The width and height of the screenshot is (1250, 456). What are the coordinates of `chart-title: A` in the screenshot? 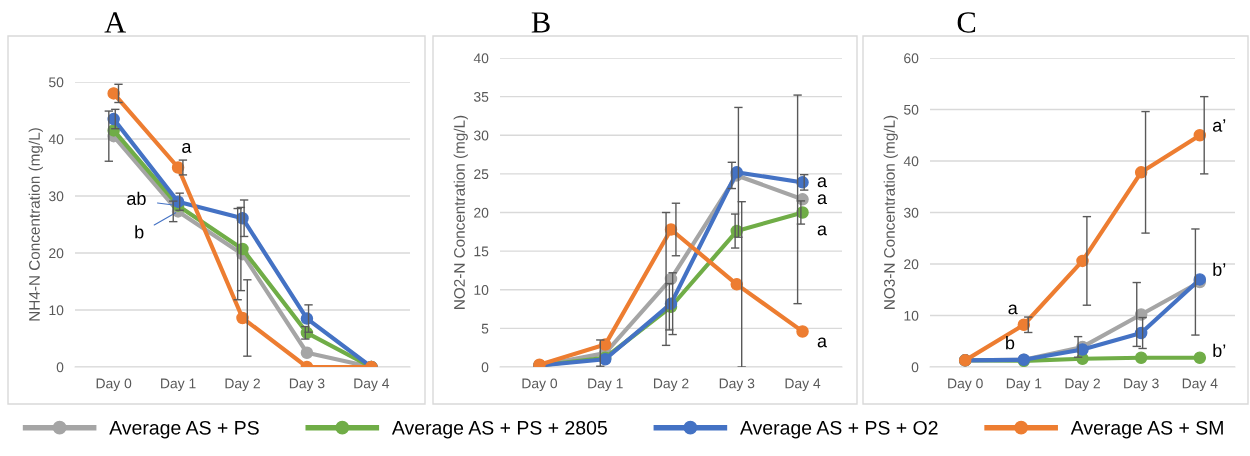 It's located at (115, 22).